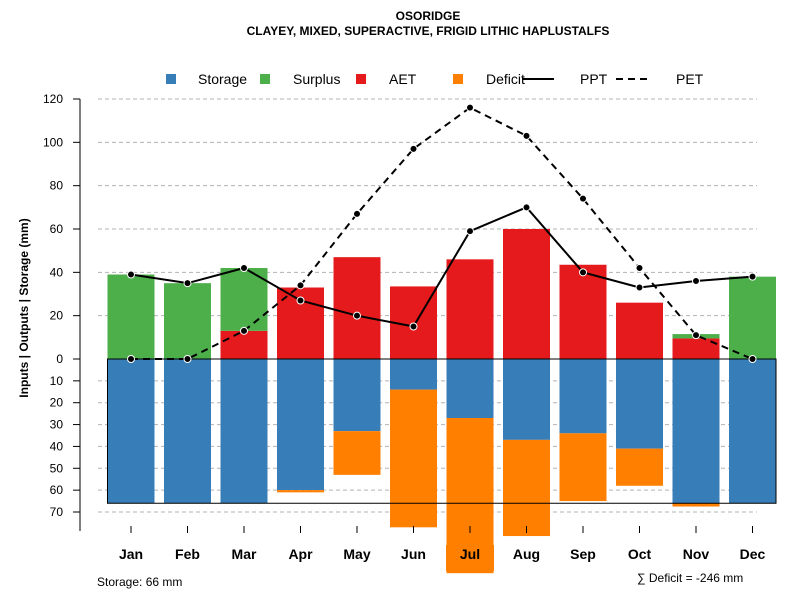  I want to click on pet-point-Oct, so click(639, 268).